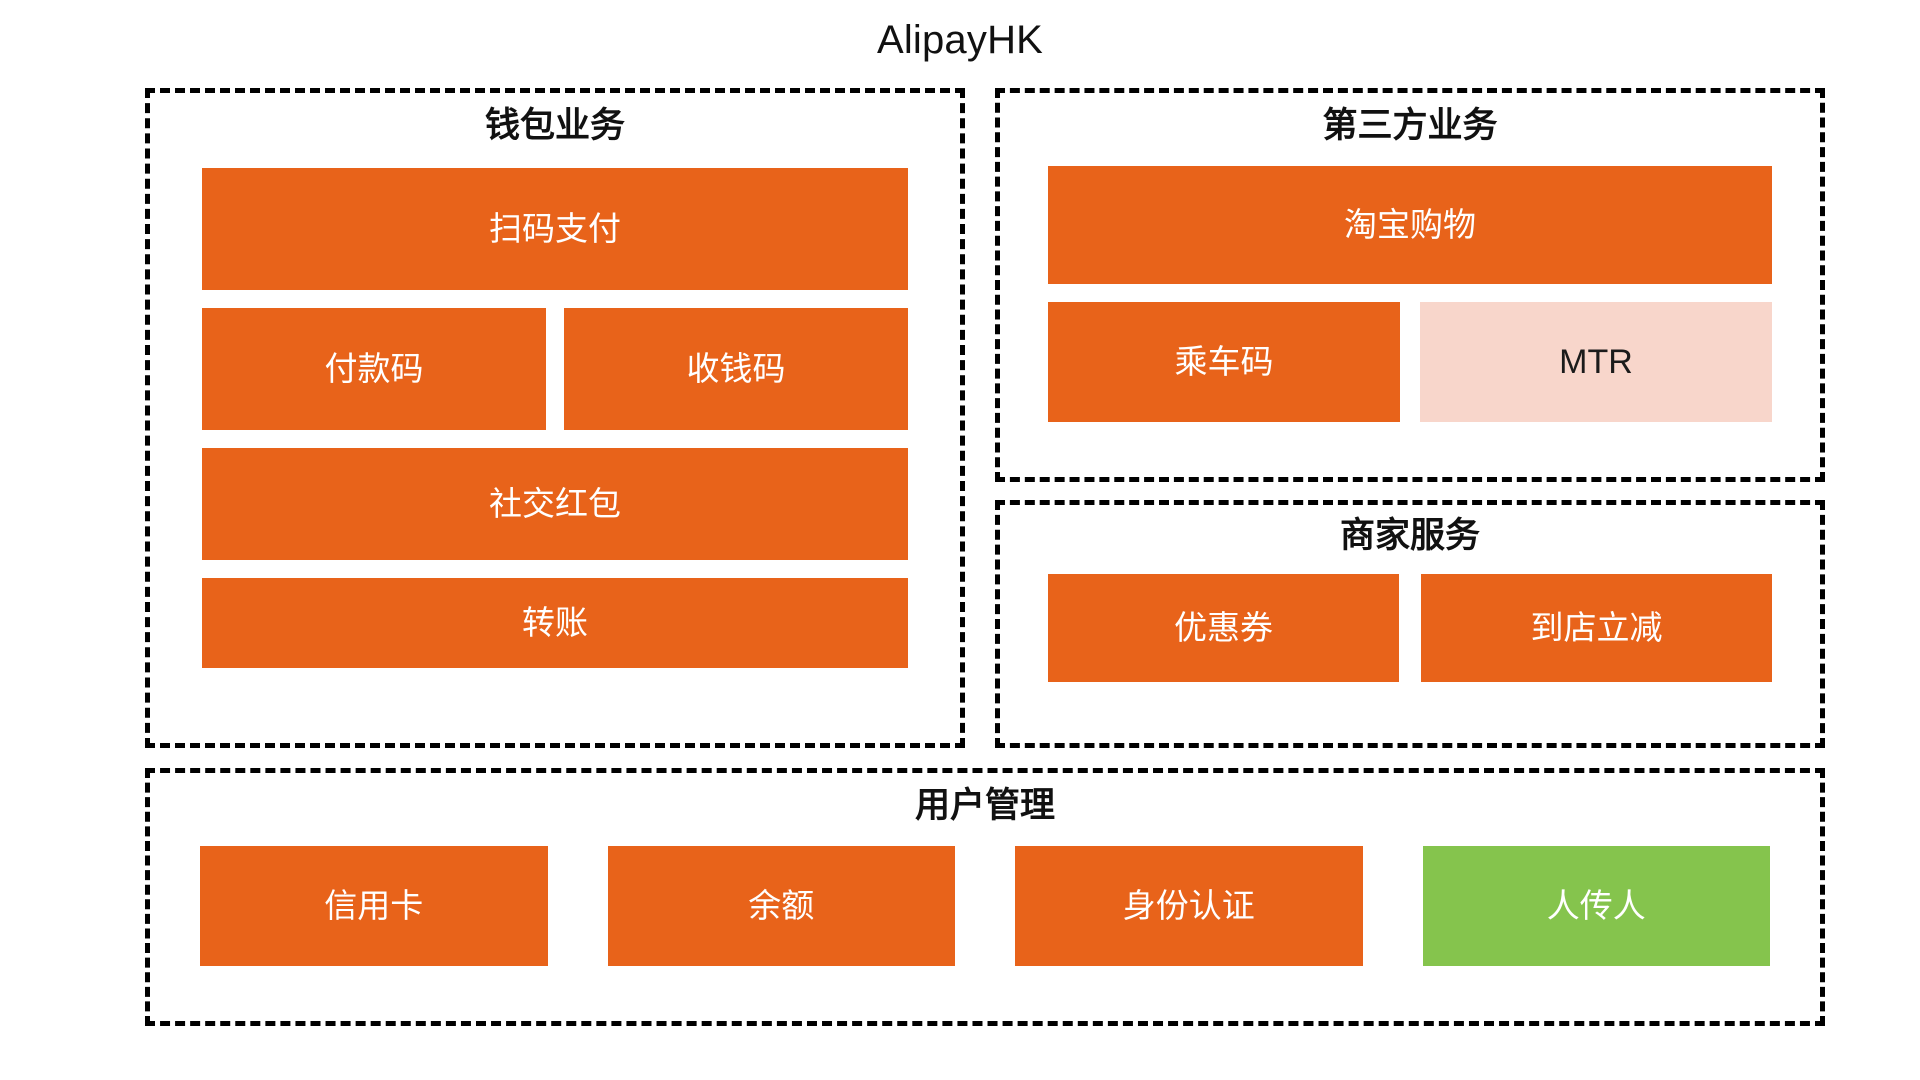 The width and height of the screenshot is (1920, 1080). Describe the element at coordinates (1596, 361) in the screenshot. I see `node-mtr: MTR` at that location.